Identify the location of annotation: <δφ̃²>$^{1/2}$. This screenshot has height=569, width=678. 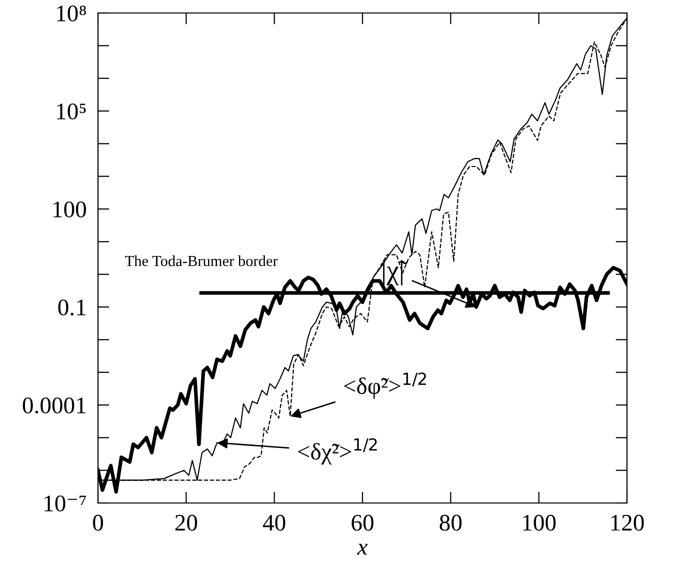
(385, 385).